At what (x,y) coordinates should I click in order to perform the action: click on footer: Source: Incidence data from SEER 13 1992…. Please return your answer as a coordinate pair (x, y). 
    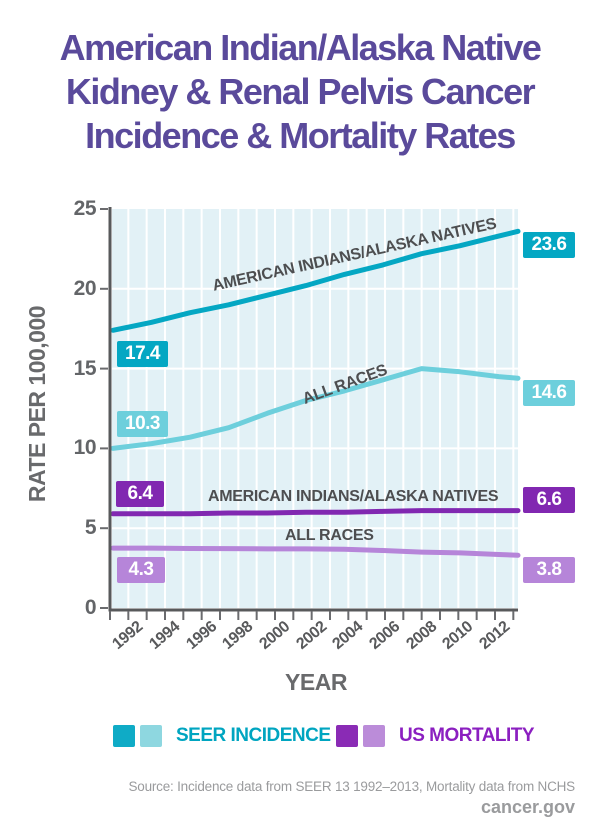
    Looking at the image, I should click on (351, 798).